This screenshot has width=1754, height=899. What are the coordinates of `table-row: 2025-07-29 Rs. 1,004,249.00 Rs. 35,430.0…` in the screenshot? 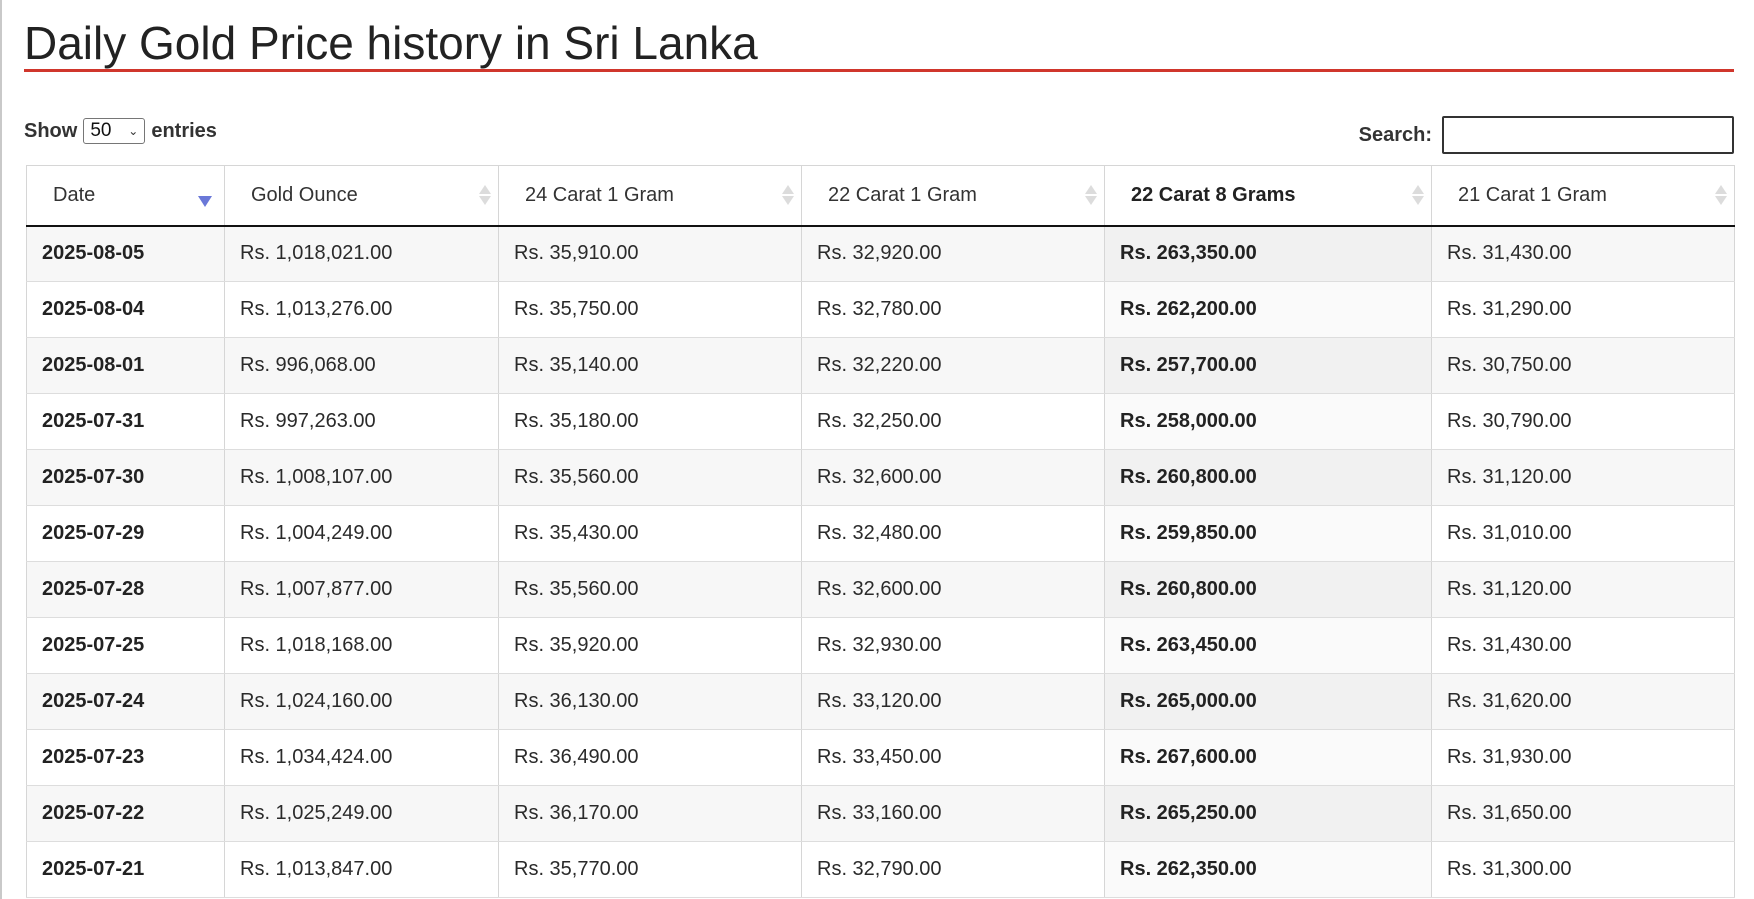 It's located at (880, 533).